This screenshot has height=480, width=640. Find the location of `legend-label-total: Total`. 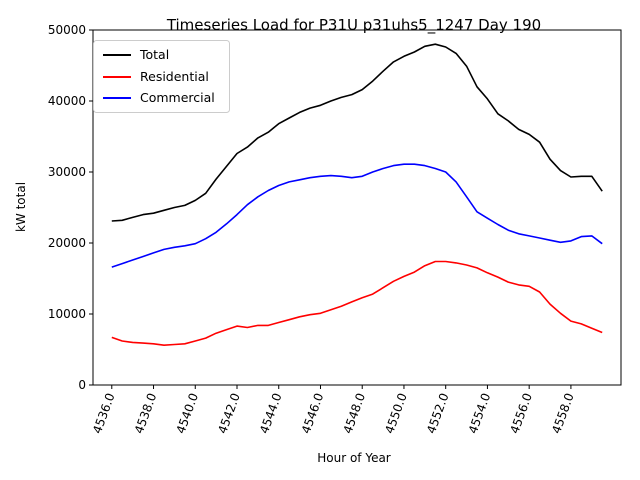

legend-label-total: Total is located at coordinates (154, 54).